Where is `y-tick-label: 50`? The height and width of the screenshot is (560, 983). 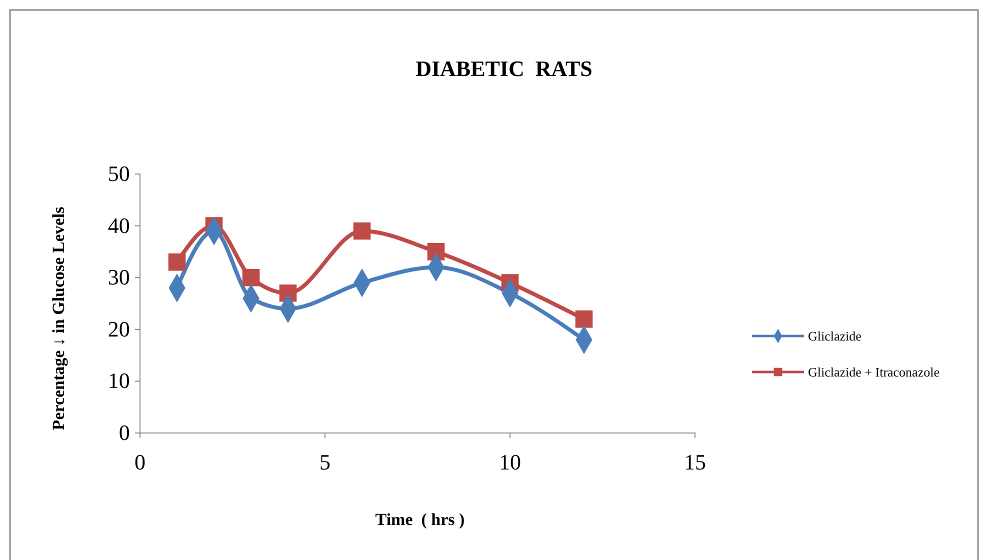
y-tick-label: 50 is located at coordinates (119, 173).